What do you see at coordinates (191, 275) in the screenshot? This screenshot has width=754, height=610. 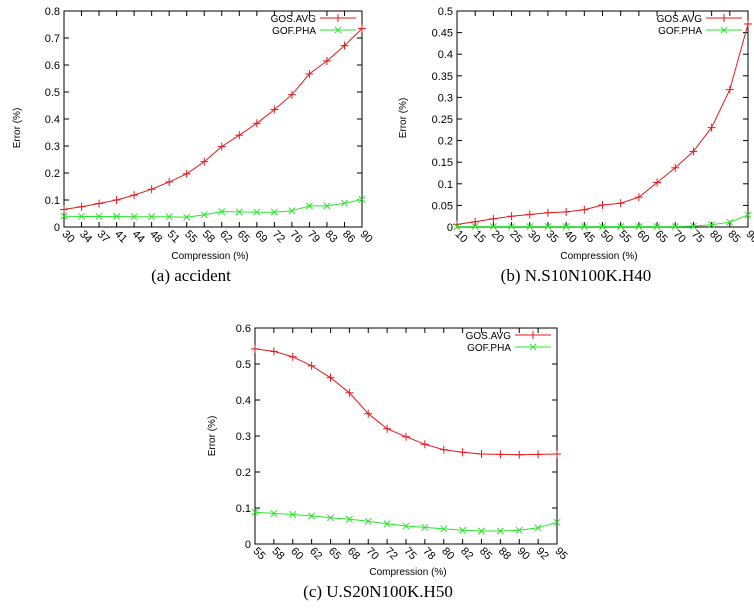 I see `panel-caption: (a) accident` at bounding box center [191, 275].